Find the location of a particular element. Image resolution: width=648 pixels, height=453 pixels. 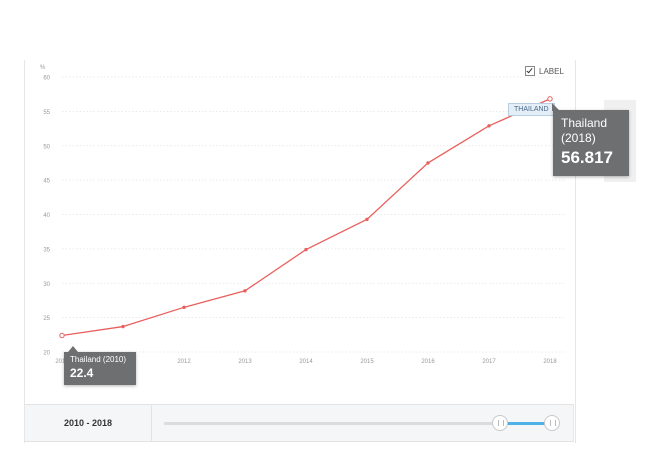

x-tick-label-2014: 2014 is located at coordinates (306, 362).